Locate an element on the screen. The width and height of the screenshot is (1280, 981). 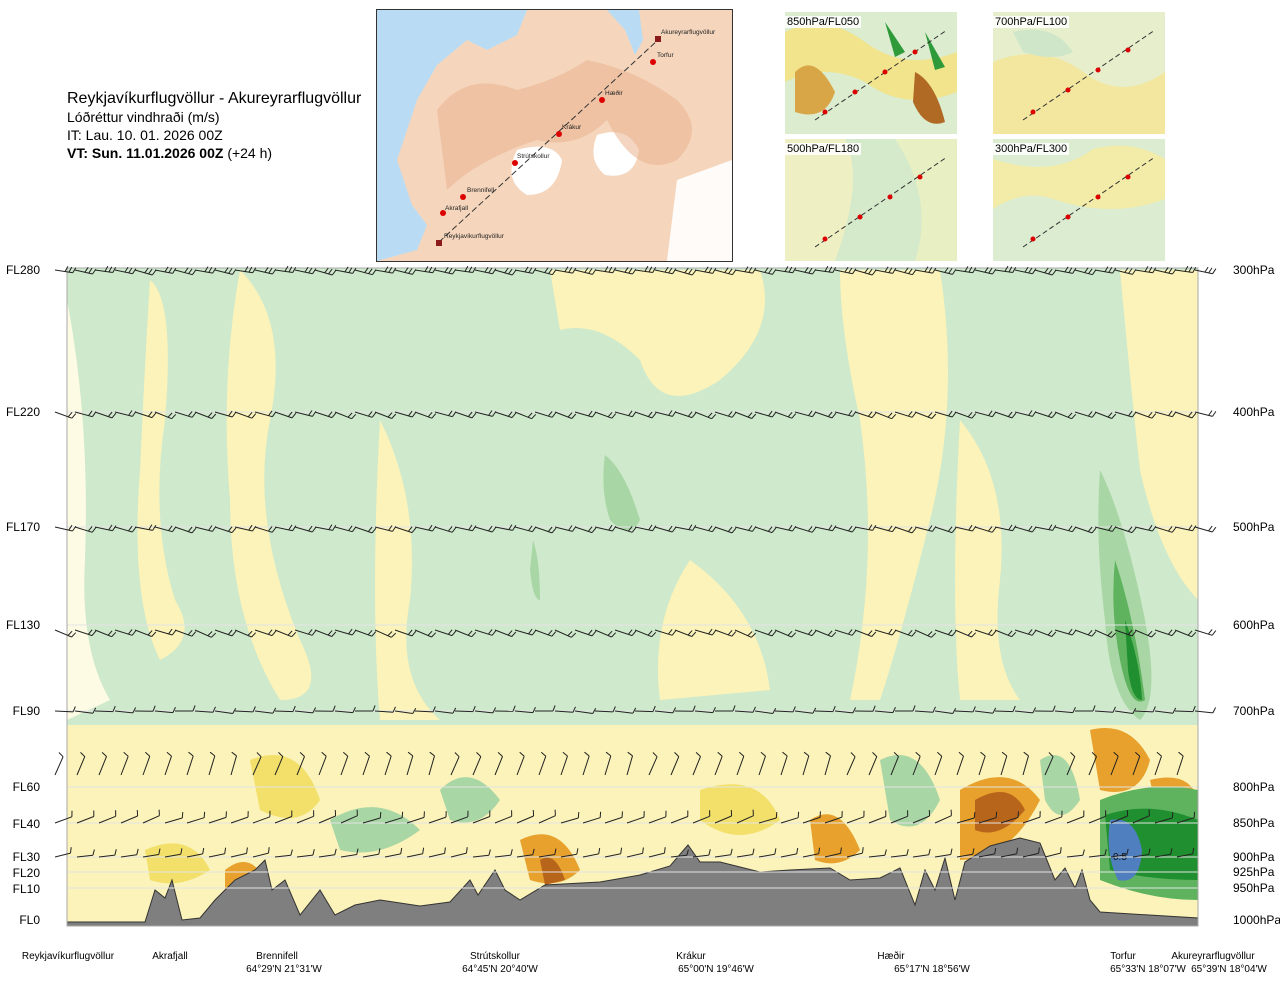
location-name-torfur: Torfur is located at coordinates (1123, 956).